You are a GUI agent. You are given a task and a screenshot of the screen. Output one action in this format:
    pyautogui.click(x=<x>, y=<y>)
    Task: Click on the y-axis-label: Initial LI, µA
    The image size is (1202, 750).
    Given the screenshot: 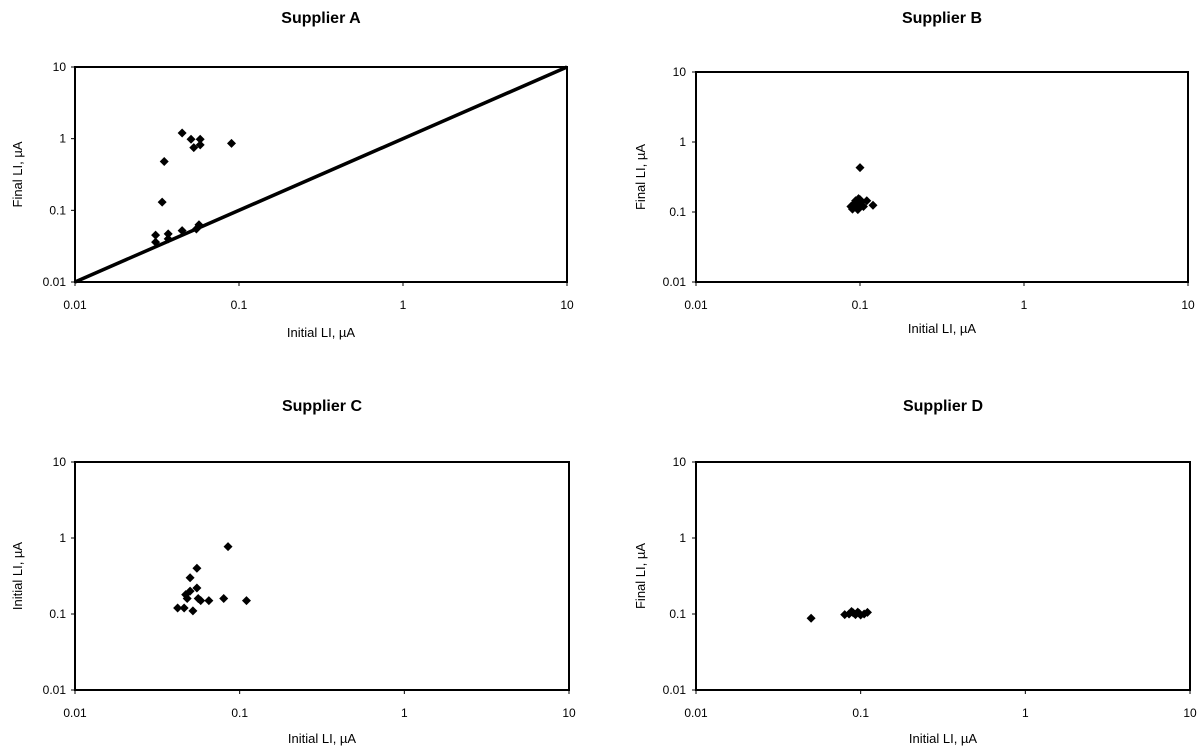 What is the action you would take?
    pyautogui.click(x=17, y=576)
    